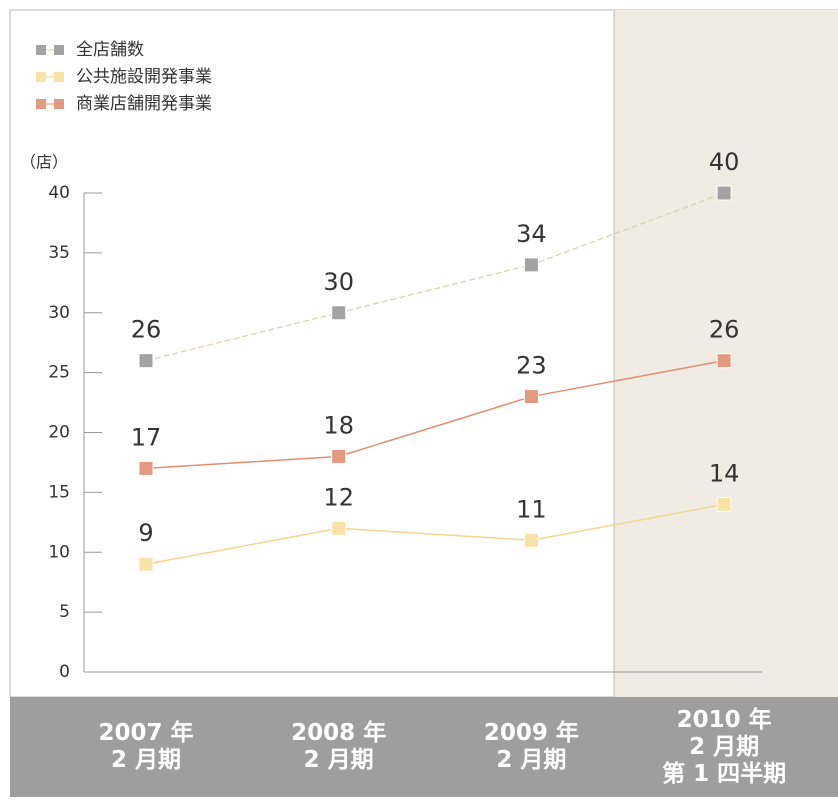 Image resolution: width=838 pixels, height=801 pixels. Describe the element at coordinates (338, 497) in the screenshot. I see `data-label: 12` at that location.